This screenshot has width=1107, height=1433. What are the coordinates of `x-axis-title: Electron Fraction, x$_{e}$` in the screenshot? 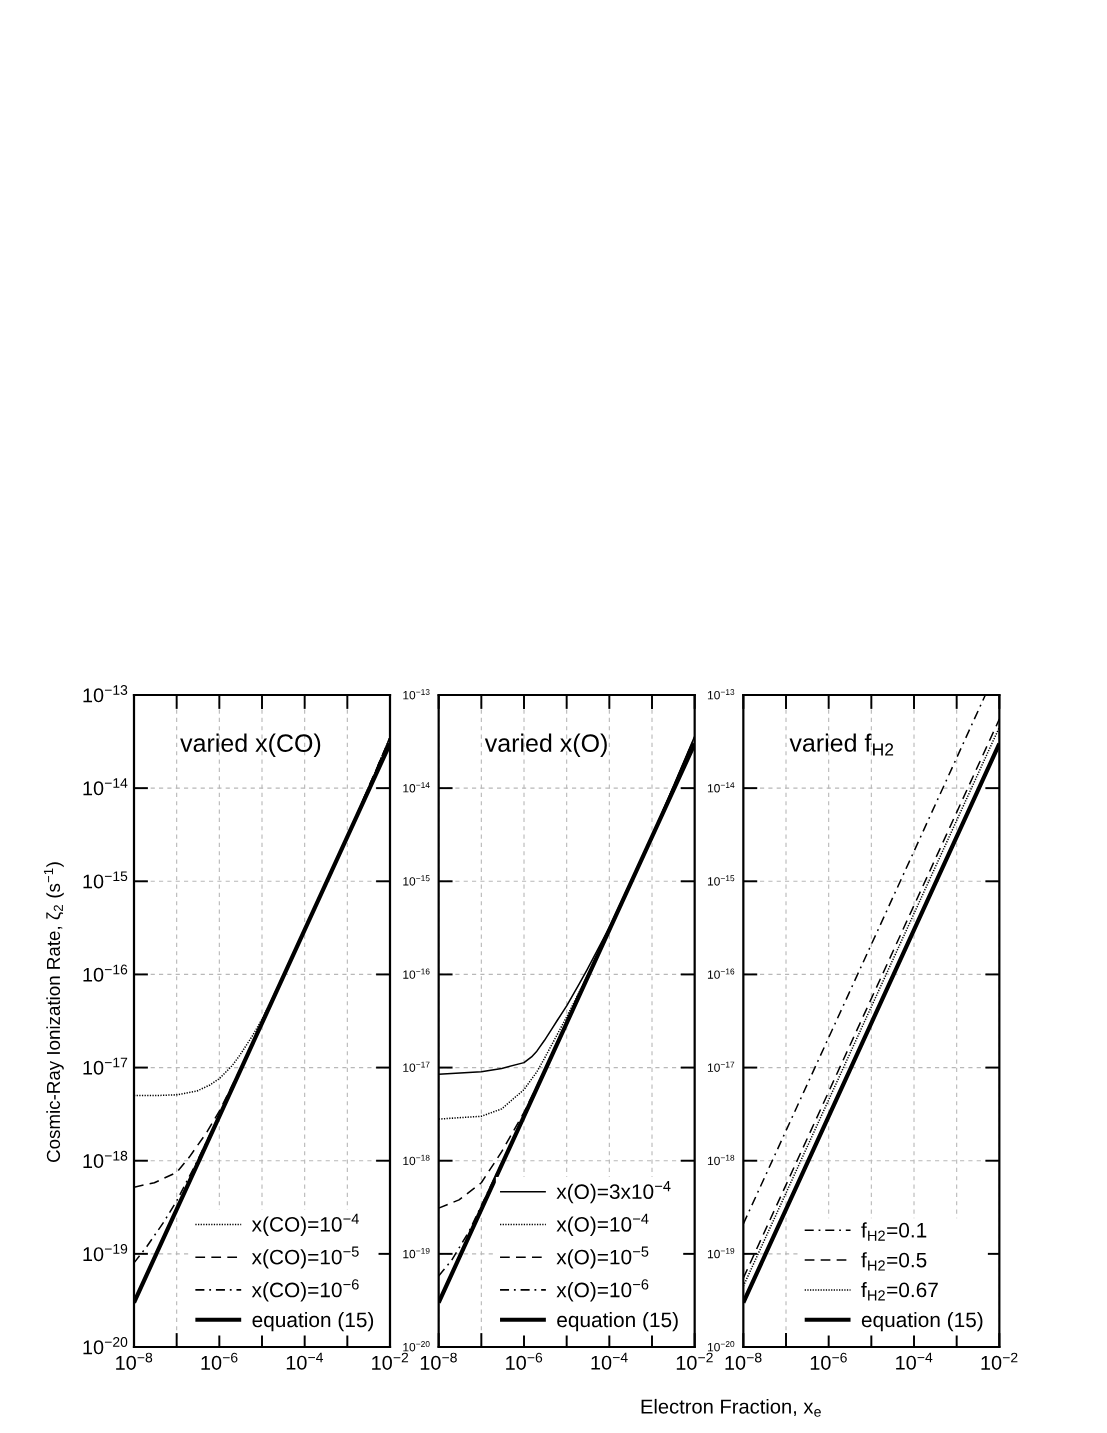 It's located at (731, 1407).